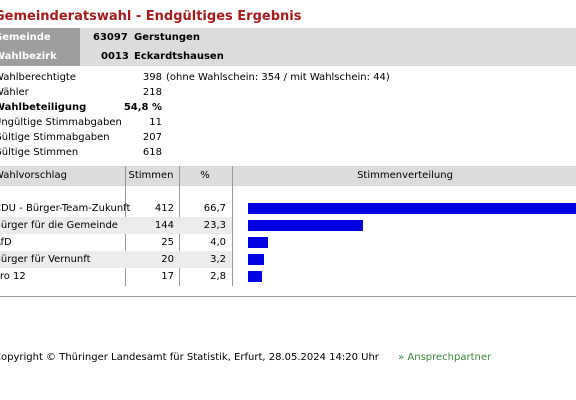 This screenshot has width=576, height=400. I want to click on party-percent: 3,2, so click(218, 259).